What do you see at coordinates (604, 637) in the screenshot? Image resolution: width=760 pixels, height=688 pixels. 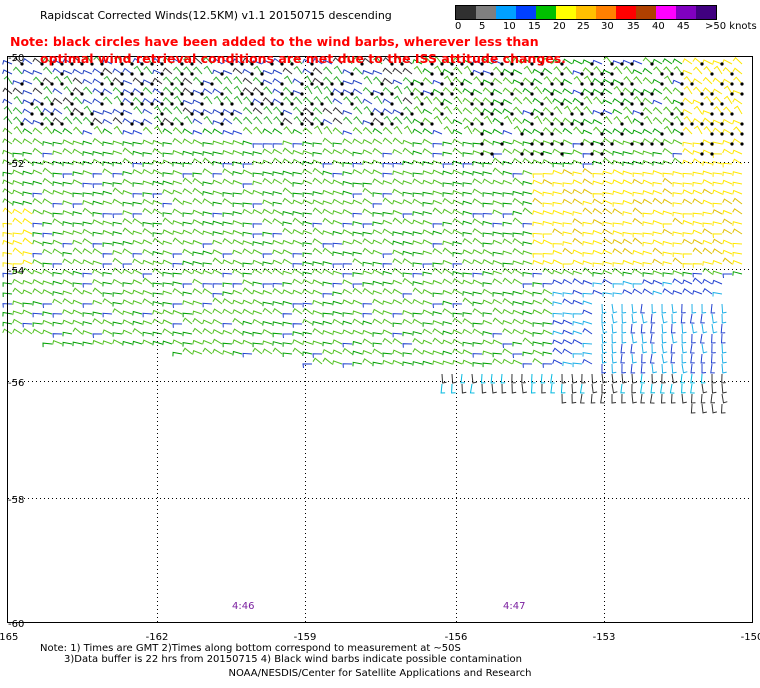 I see `lon-label: -153` at bounding box center [604, 637].